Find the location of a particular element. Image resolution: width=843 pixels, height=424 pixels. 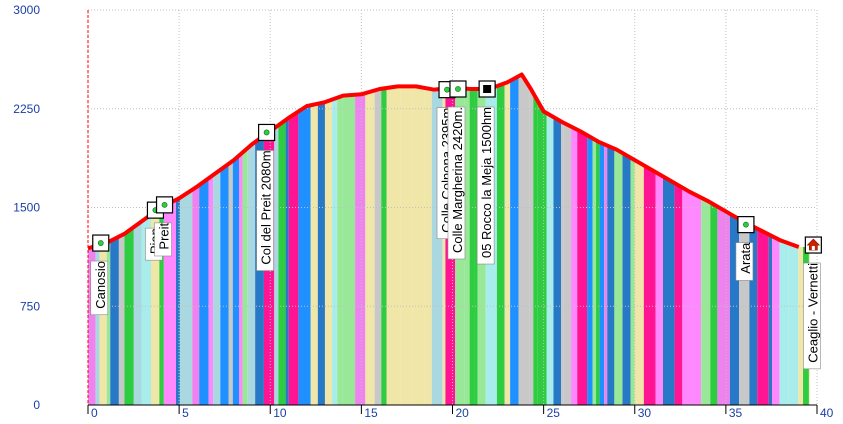

waypoint-label: Preit is located at coordinates (164, 235).